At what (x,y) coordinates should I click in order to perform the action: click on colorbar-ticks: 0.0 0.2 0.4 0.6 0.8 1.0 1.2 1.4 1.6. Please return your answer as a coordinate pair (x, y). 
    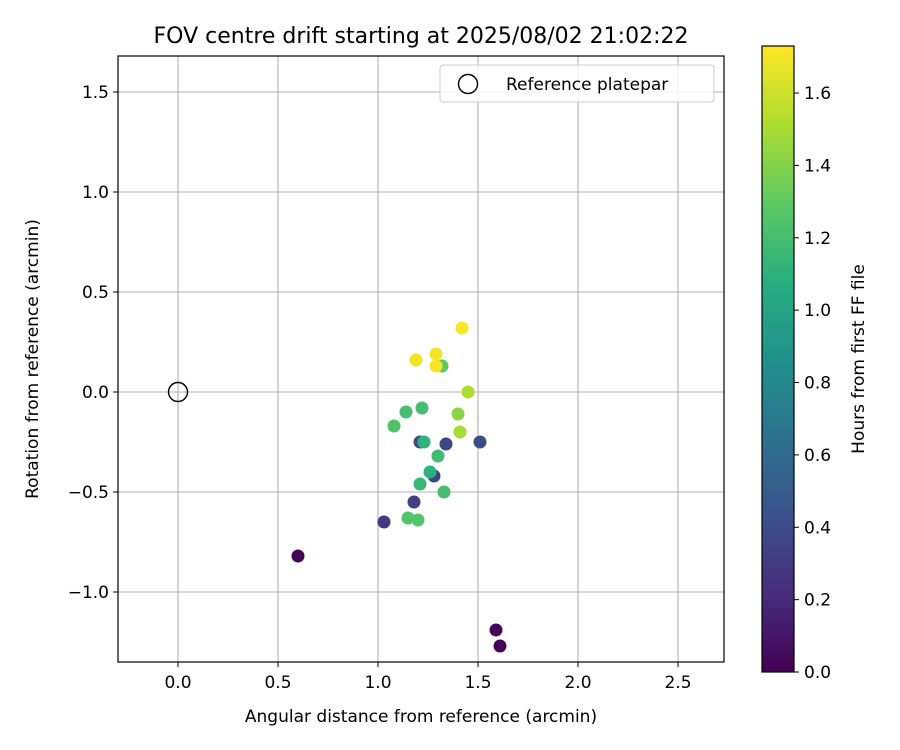
    Looking at the image, I should click on (812, 383).